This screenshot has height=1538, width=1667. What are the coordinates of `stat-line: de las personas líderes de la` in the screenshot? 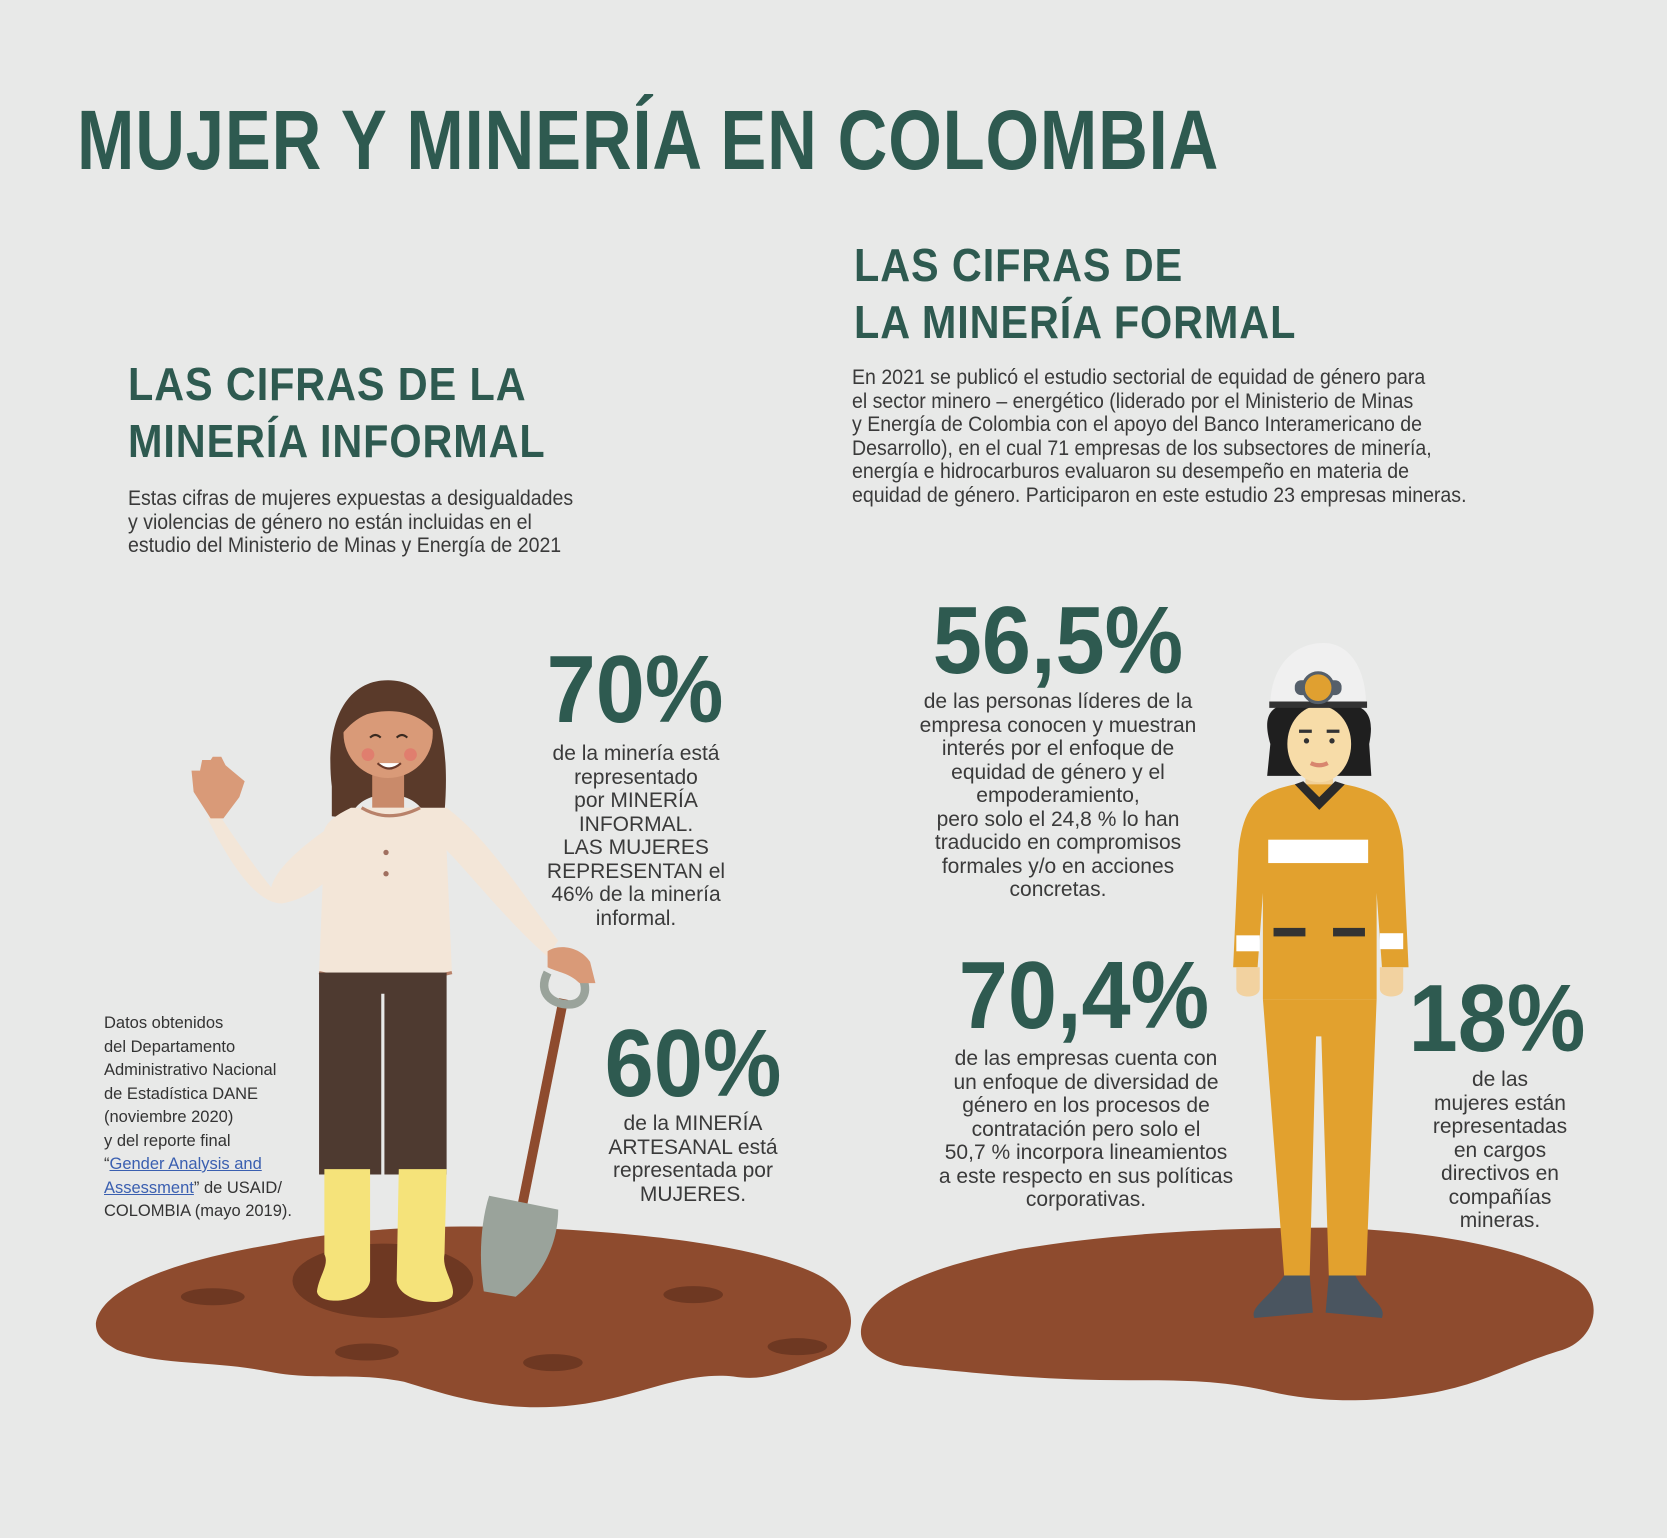 It's located at (1058, 701).